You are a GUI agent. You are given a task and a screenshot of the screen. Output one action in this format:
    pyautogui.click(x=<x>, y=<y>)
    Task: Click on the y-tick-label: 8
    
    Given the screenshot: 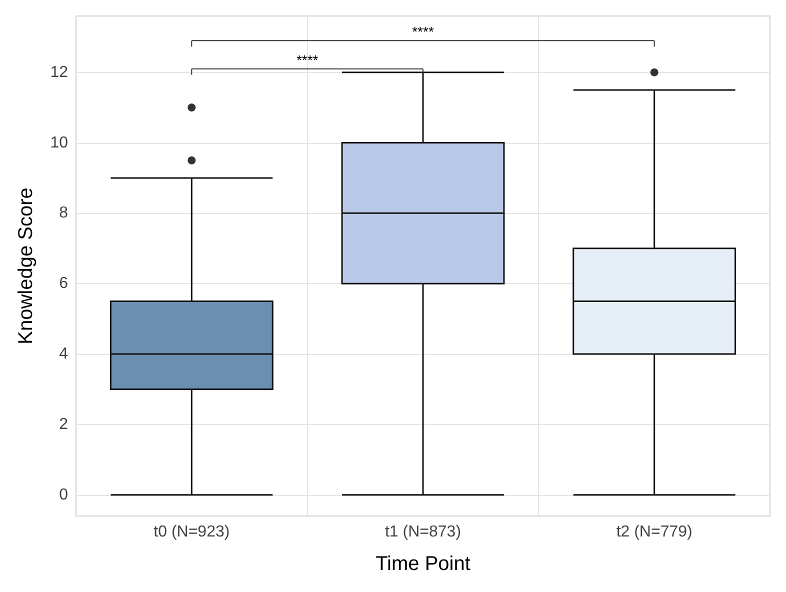 What is the action you would take?
    pyautogui.click(x=63, y=213)
    